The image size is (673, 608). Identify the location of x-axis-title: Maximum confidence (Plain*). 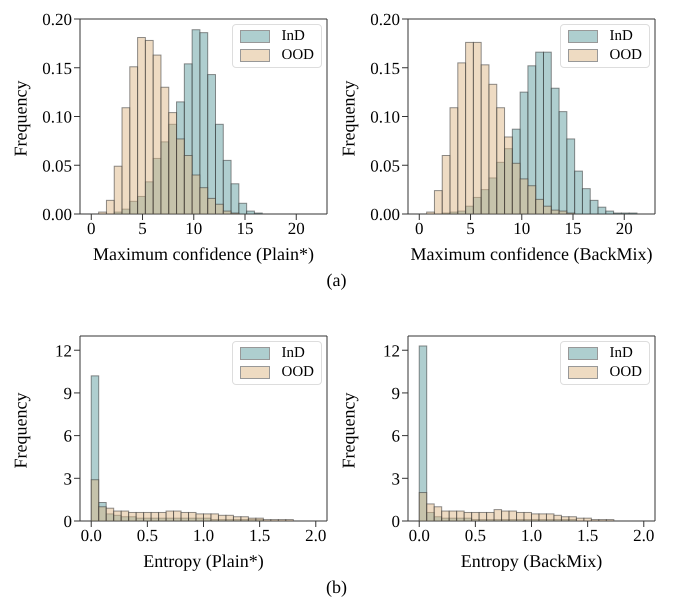
(203, 254).